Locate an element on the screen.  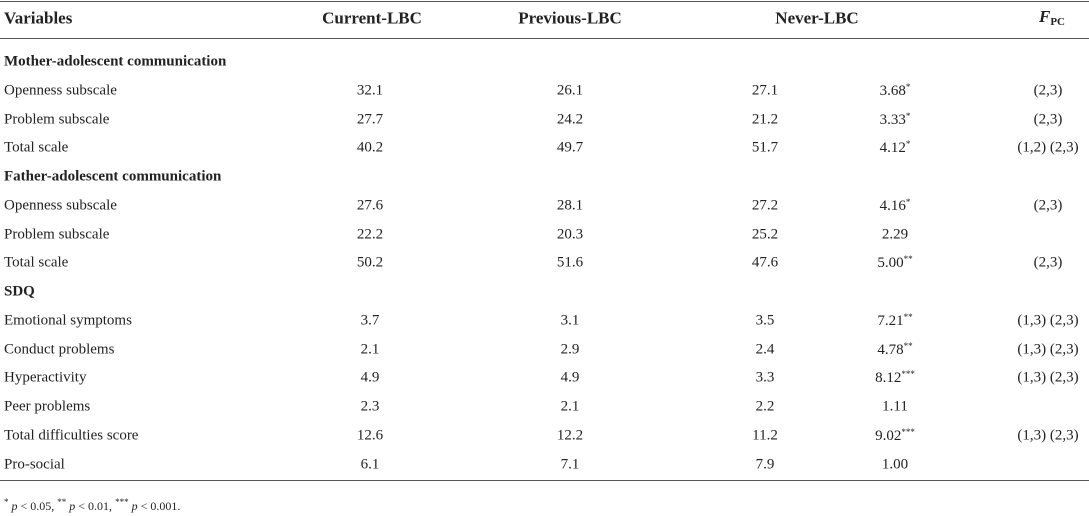
current-value: 12.6 is located at coordinates (370, 435).